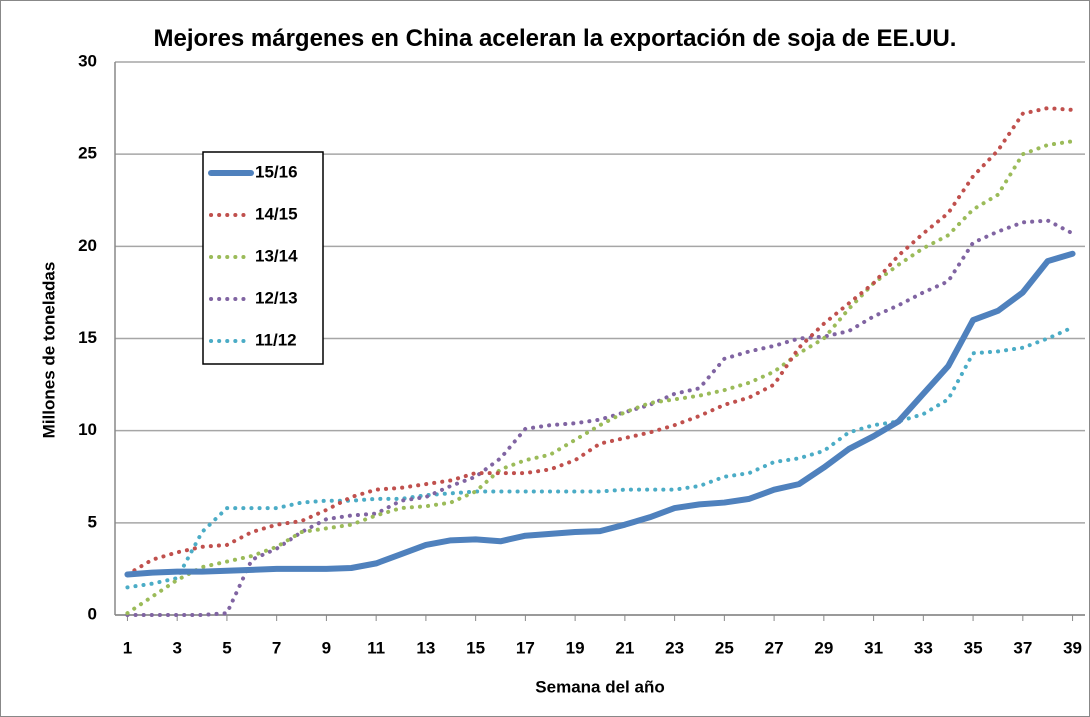 Image resolution: width=1090 pixels, height=717 pixels. What do you see at coordinates (923, 647) in the screenshot?
I see `x-tick-label: 33` at bounding box center [923, 647].